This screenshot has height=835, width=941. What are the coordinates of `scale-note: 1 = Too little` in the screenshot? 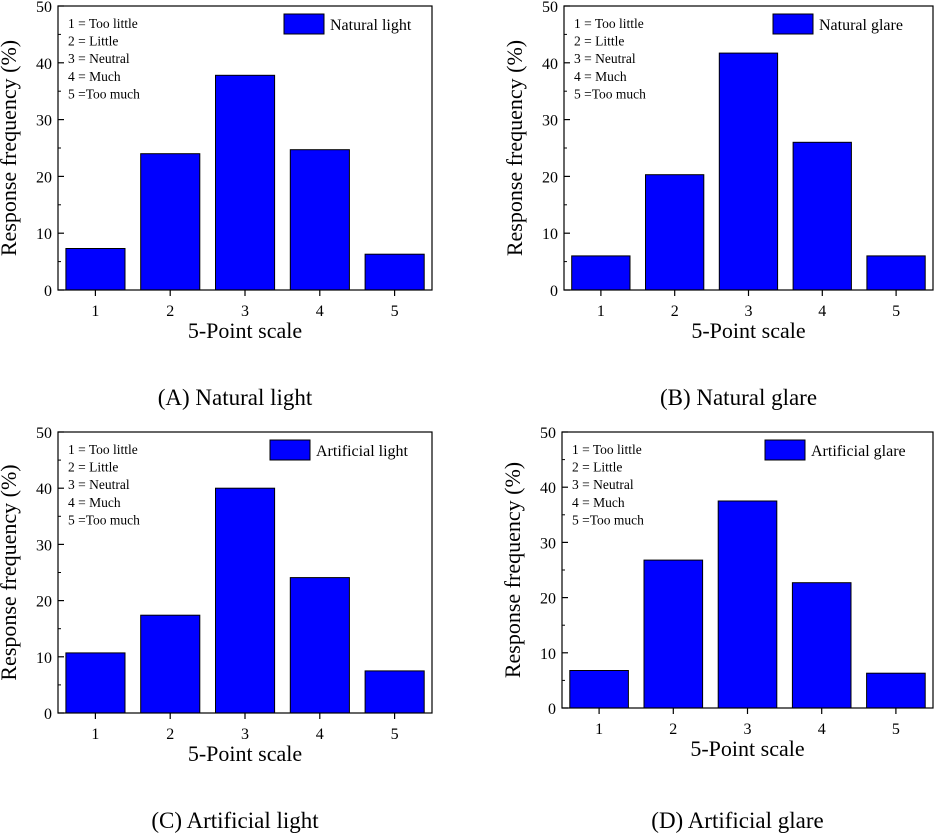 It's located at (609, 23).